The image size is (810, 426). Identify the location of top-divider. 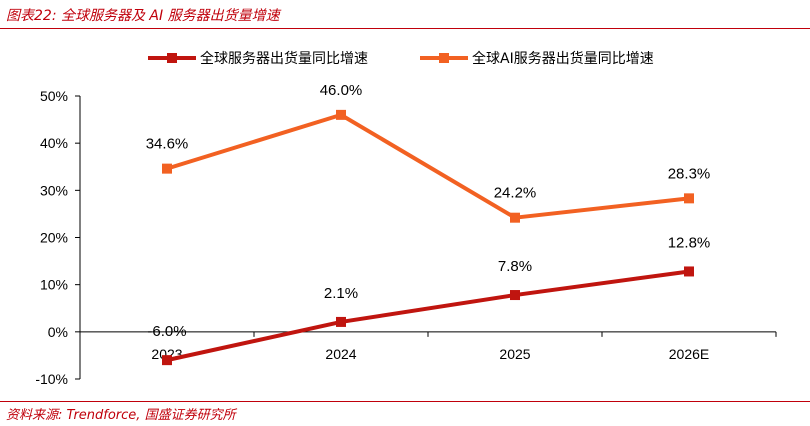
(405, 28).